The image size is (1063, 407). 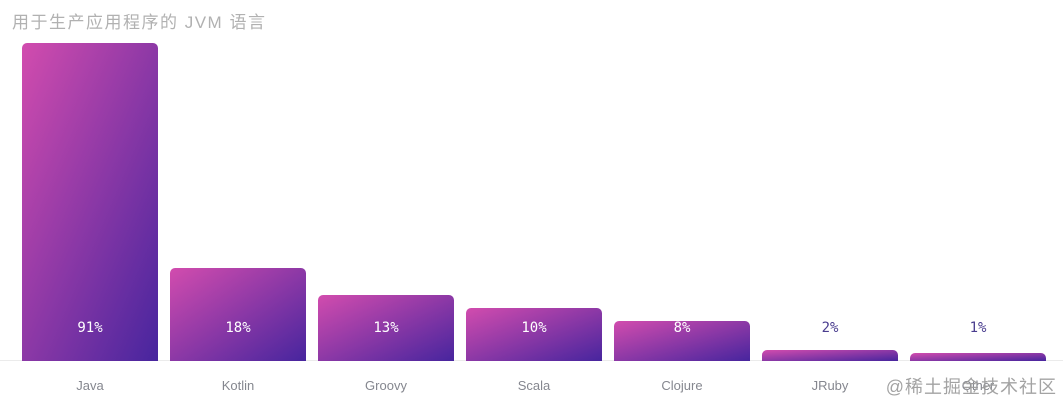 I want to click on category-label: Other, so click(x=978, y=385).